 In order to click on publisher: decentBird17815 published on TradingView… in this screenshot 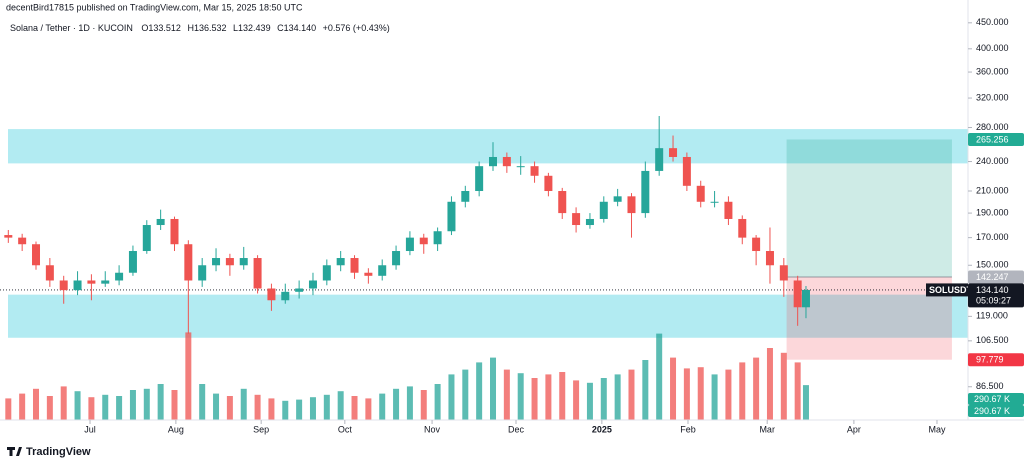, I will do `click(154, 7)`.